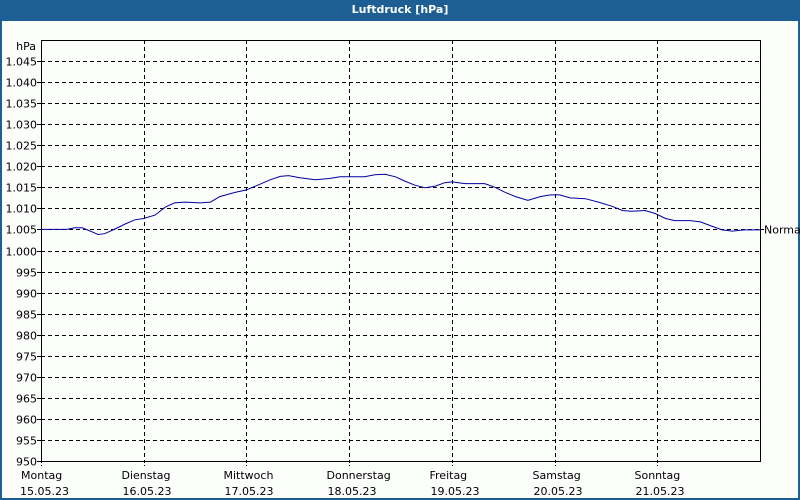 The height and width of the screenshot is (500, 800). What do you see at coordinates (455, 491) in the screenshot?
I see `x-tick-date-label: 19.05.23` at bounding box center [455, 491].